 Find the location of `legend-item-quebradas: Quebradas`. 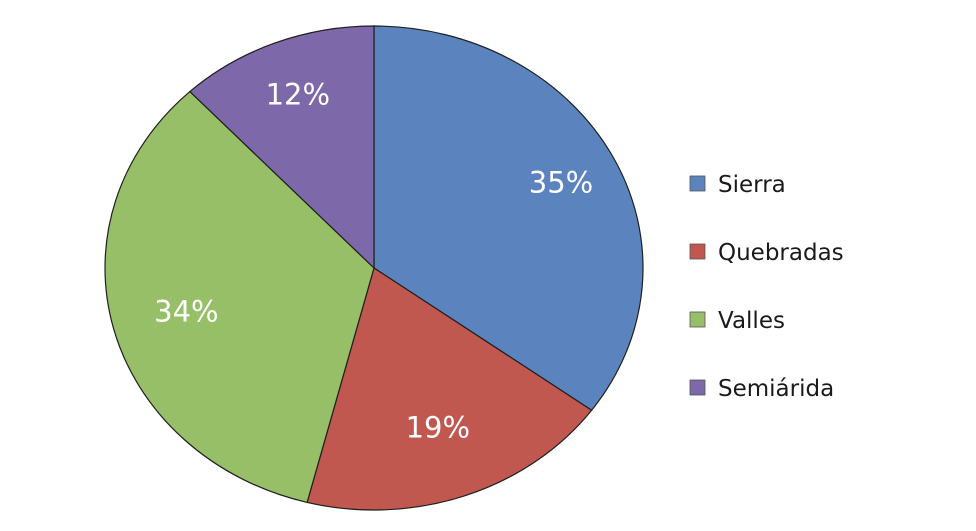

legend-item-quebradas: Quebradas is located at coordinates (766, 253).